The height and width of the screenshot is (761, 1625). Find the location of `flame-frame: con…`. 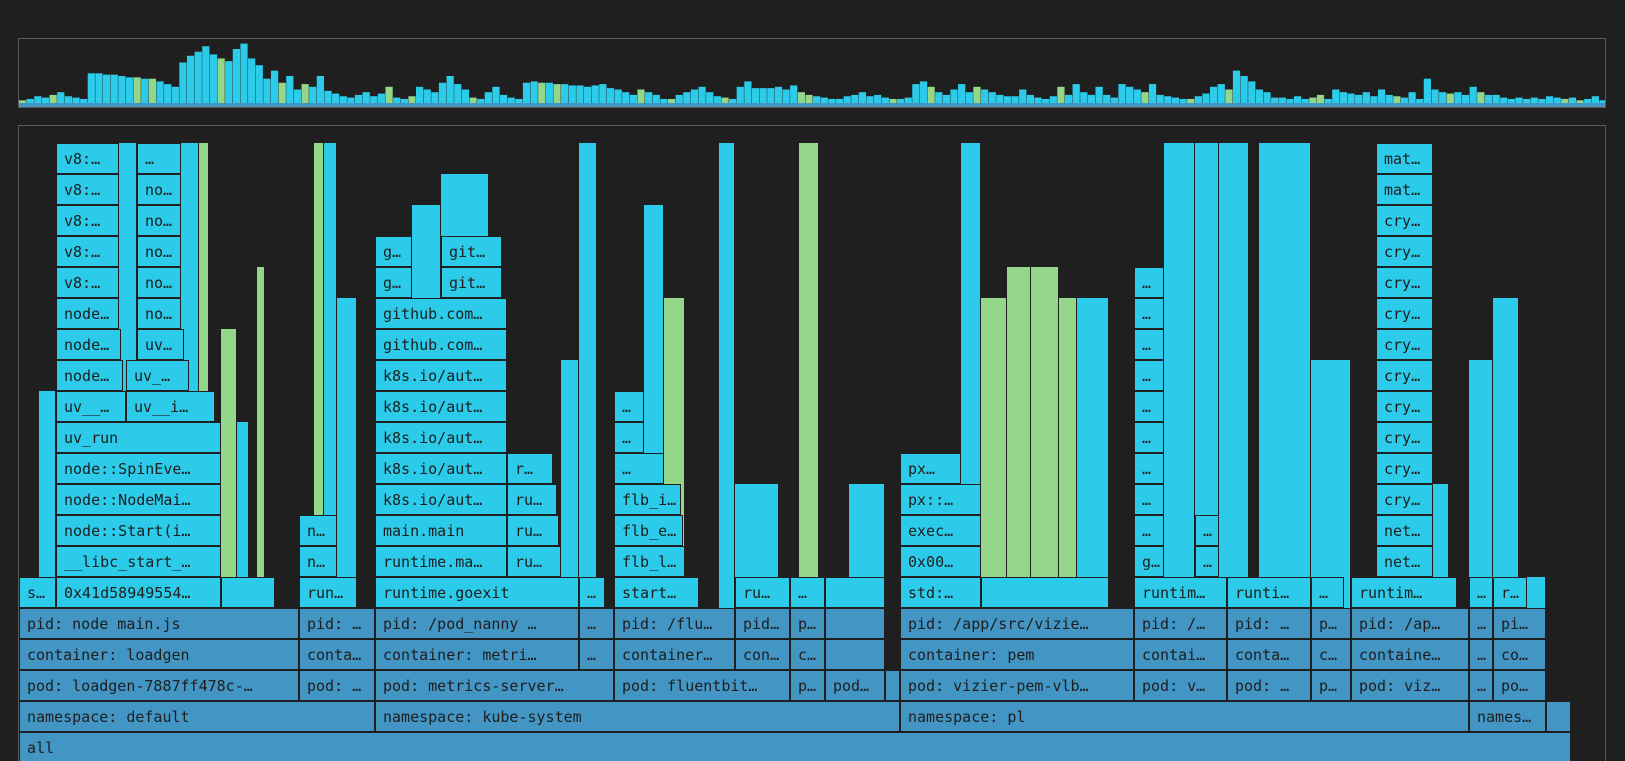

flame-frame: con… is located at coordinates (762, 654).